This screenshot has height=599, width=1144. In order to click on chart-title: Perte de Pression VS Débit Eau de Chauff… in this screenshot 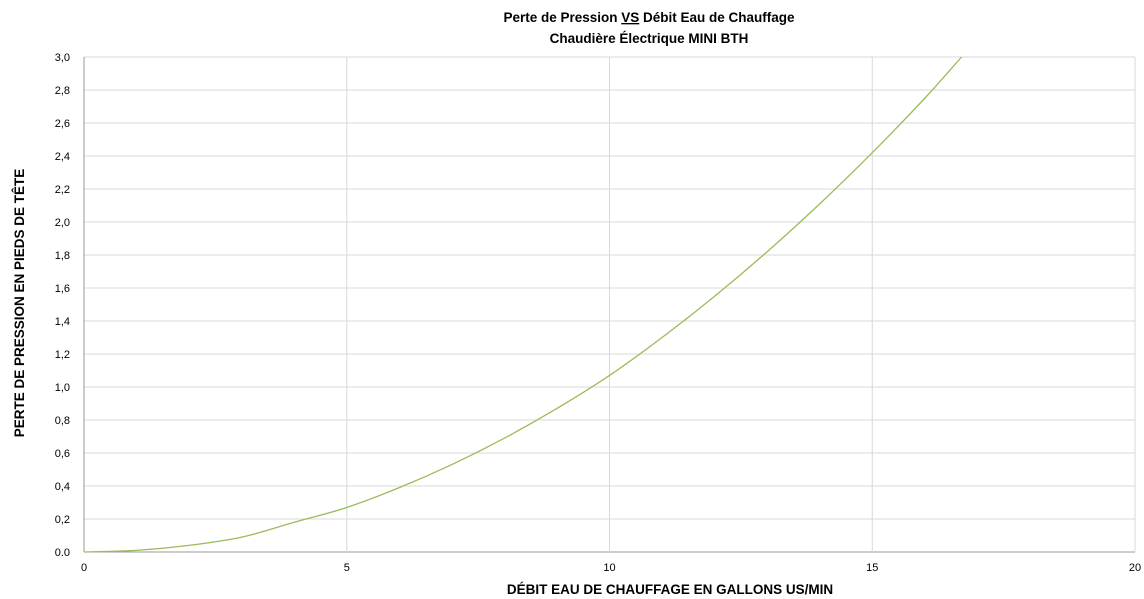, I will do `click(649, 28)`.